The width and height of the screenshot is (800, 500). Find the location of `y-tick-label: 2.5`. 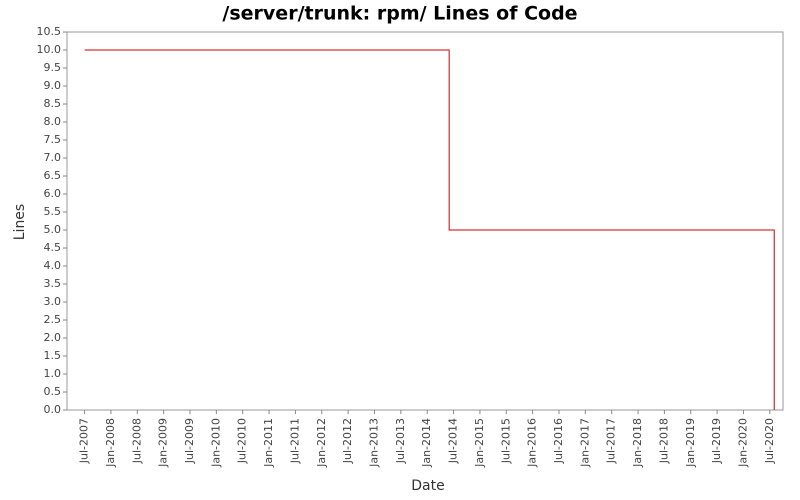

y-tick-label: 2.5 is located at coordinates (53, 319).